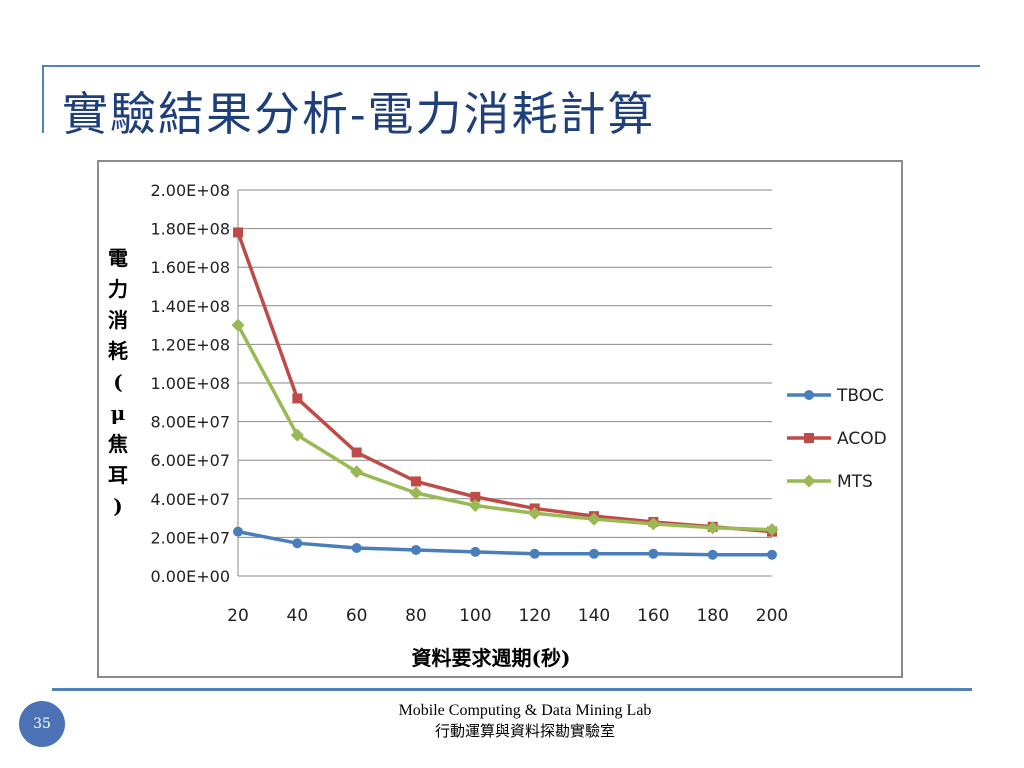  Describe the element at coordinates (712, 616) in the screenshot. I see `x-tick-label: 180` at that location.